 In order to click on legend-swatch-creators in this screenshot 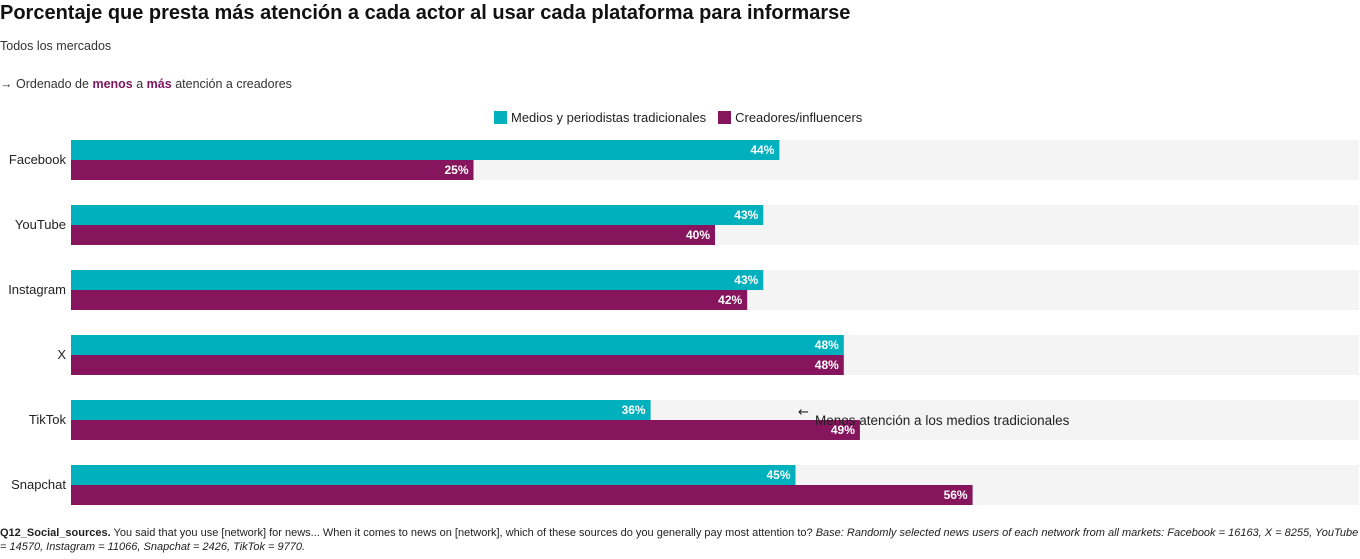, I will do `click(725, 117)`.